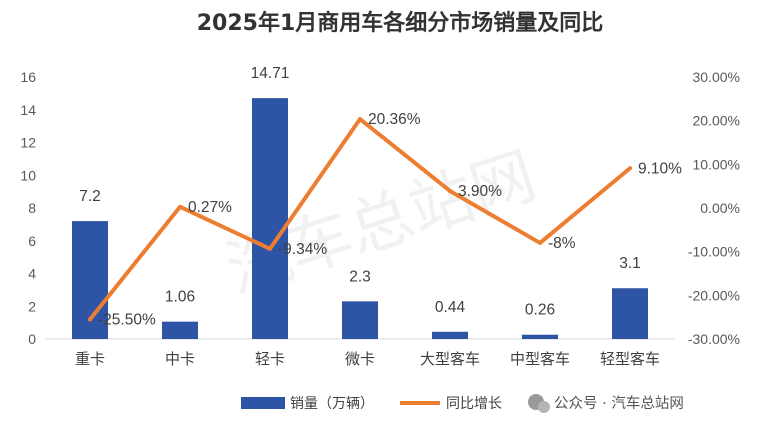  Describe the element at coordinates (714, 252) in the screenshot. I see `right-tick-label: -10.00%` at that location.